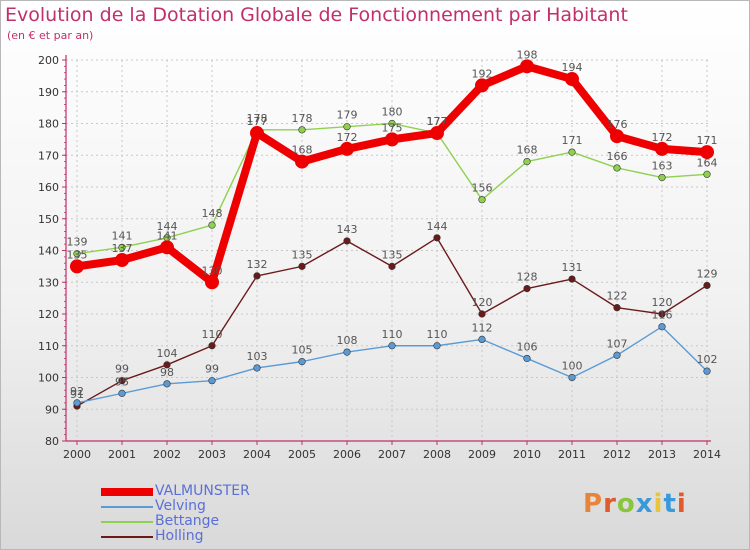 This screenshot has width=750, height=550. Describe the element at coordinates (527, 454) in the screenshot. I see `x-tick-label: 2010` at that location.